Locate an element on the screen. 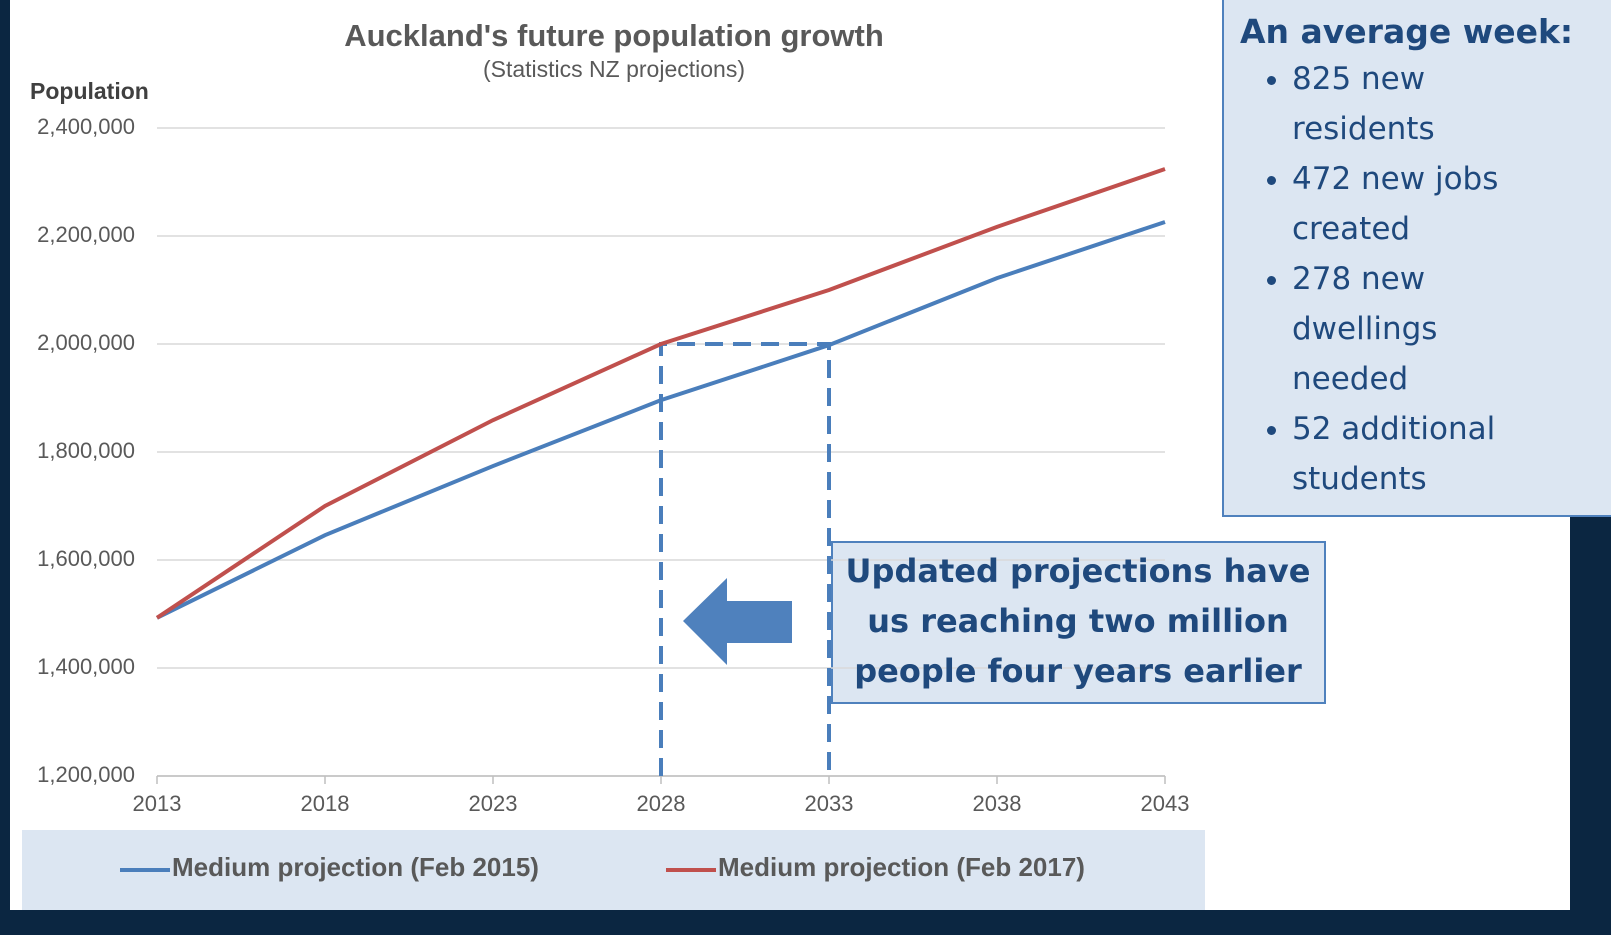 The image size is (1611, 935). legend-background is located at coordinates (613, 870).